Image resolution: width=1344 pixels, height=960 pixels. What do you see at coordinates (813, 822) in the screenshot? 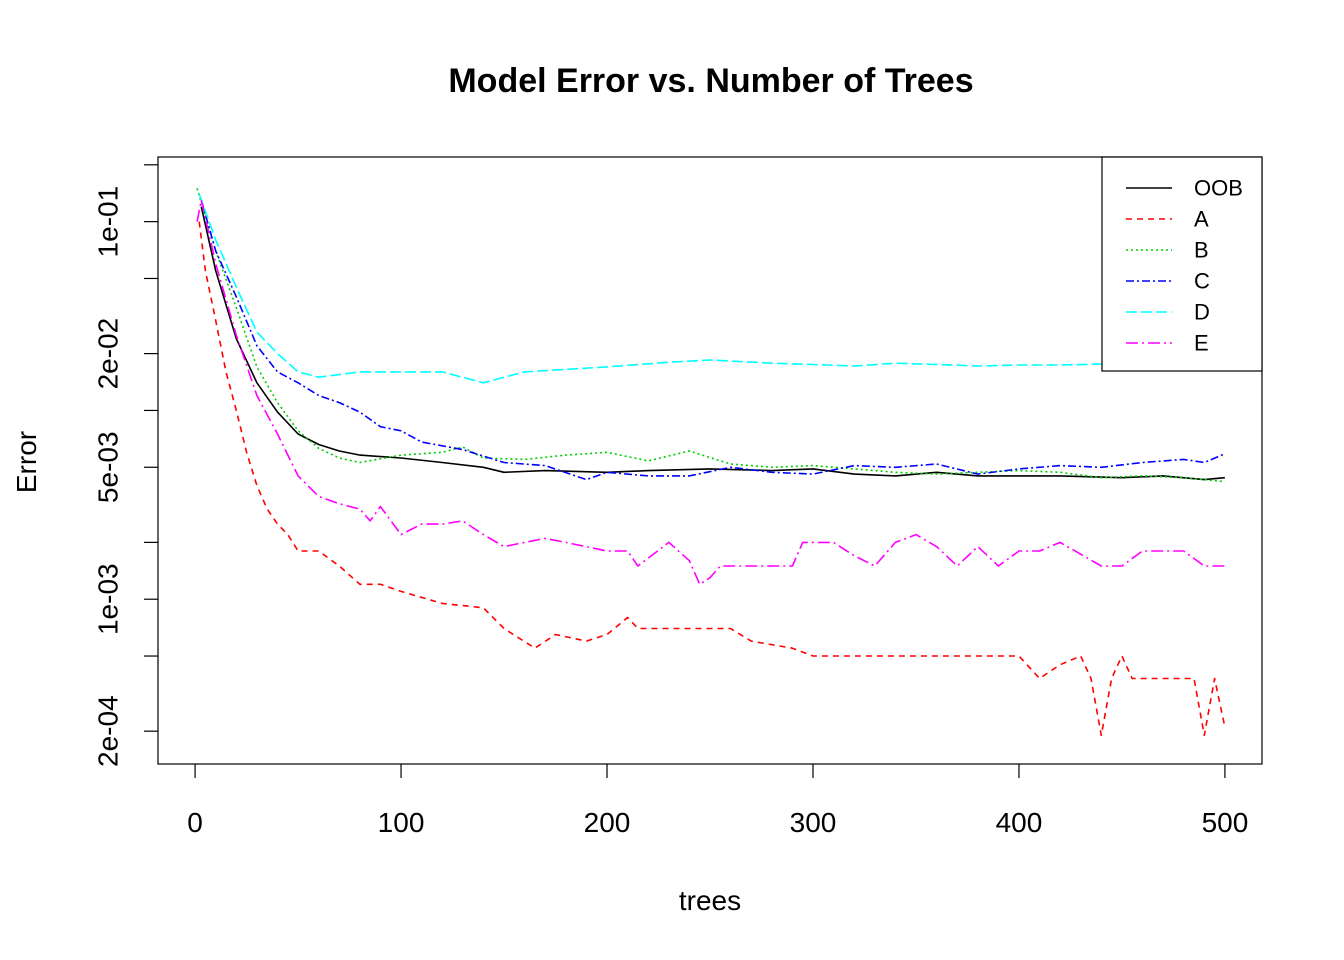
I see `x-tick-label: 300` at bounding box center [813, 822].